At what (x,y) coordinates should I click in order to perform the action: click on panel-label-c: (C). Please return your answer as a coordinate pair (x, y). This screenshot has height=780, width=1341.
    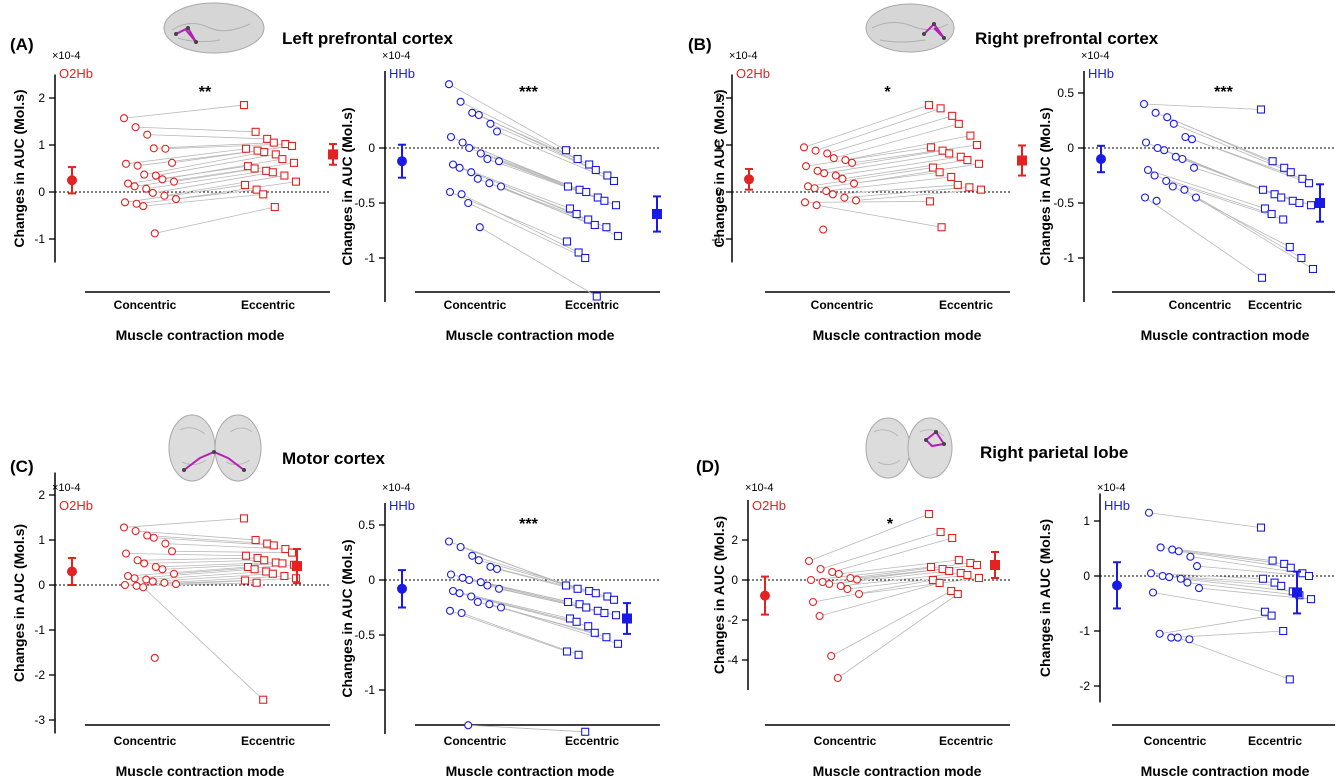
    Looking at the image, I should click on (22, 466).